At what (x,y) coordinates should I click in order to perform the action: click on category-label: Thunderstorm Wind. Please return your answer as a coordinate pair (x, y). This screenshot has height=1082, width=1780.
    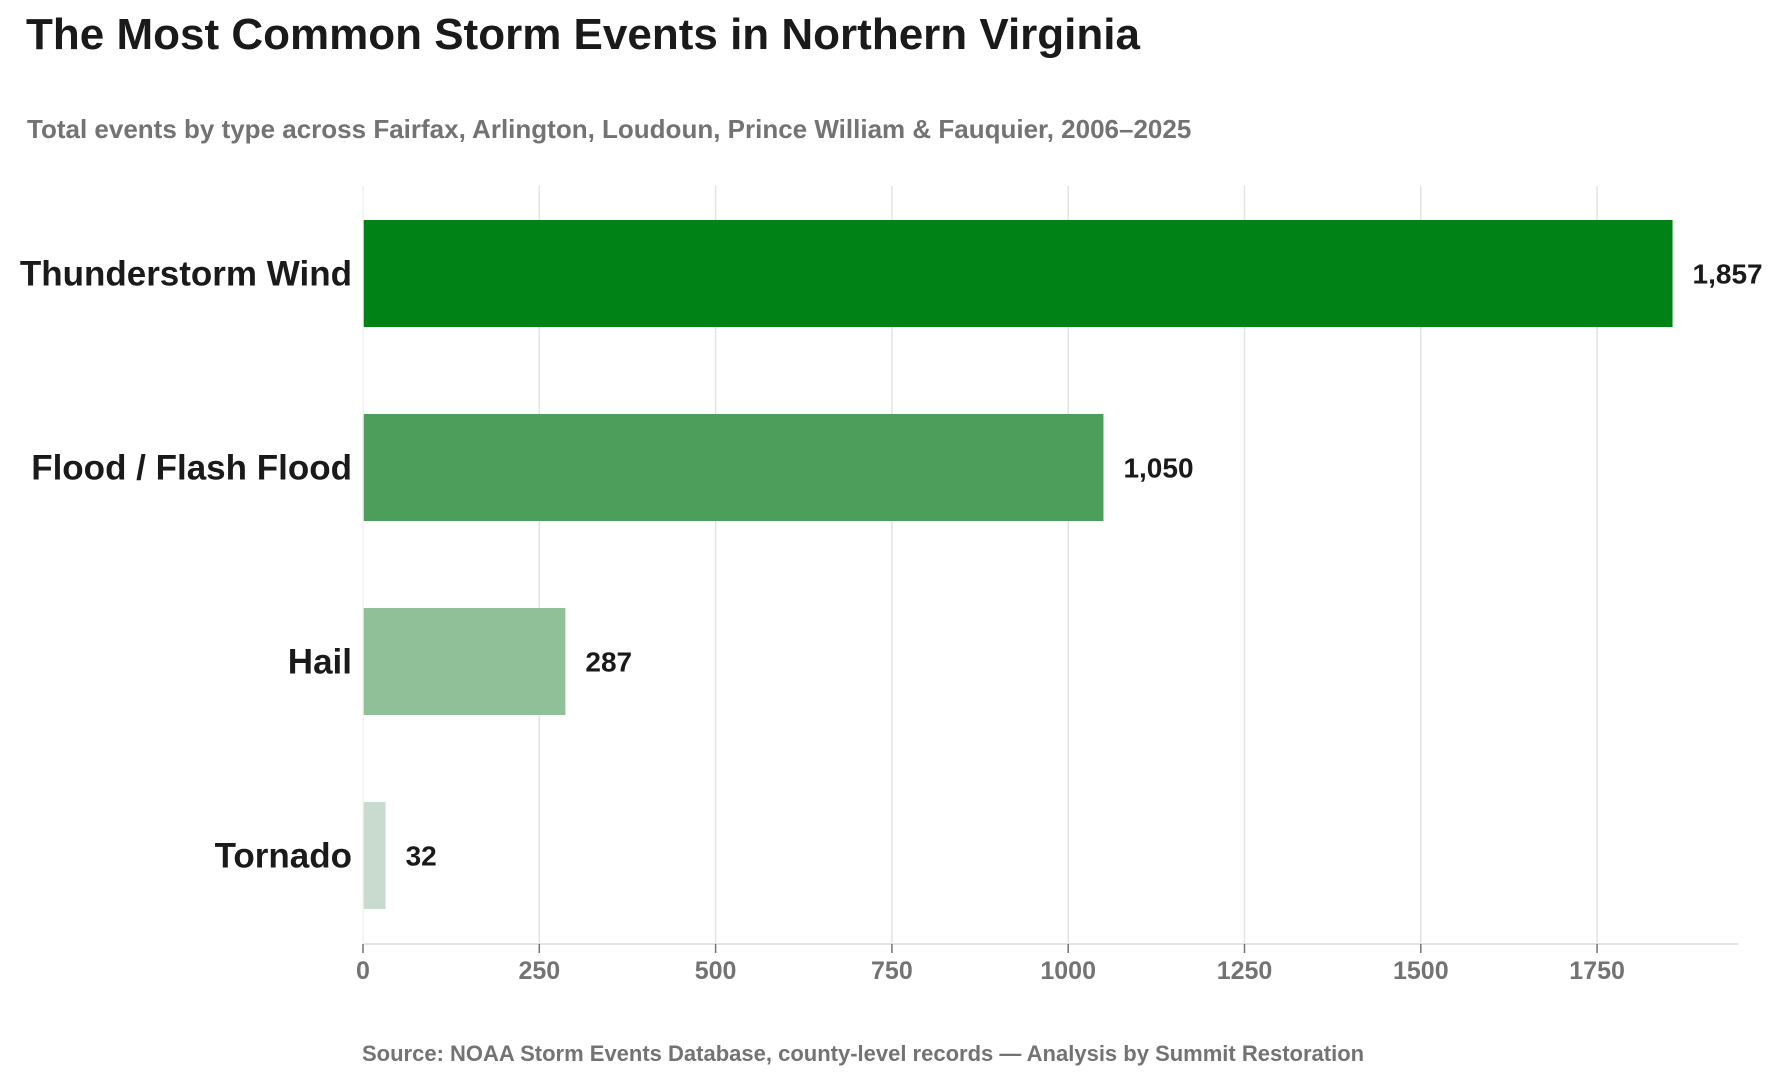
    Looking at the image, I should click on (186, 274).